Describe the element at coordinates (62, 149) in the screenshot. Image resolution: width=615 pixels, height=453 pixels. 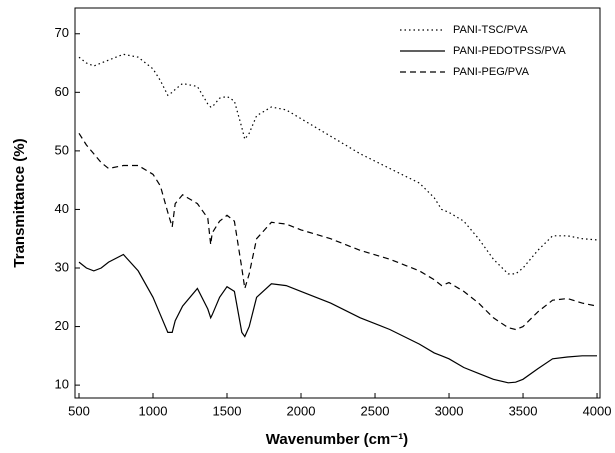
I see `y-tick-label: 50` at that location.